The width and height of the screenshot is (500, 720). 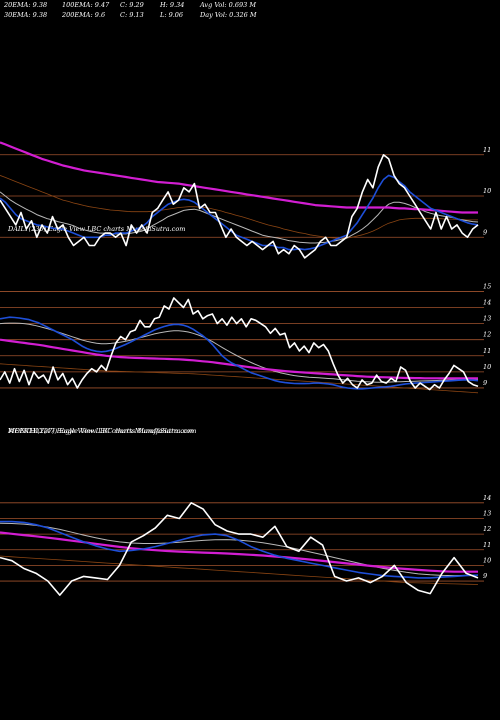 I want to click on header-ema200: 200EMA: 9.6, so click(x=83, y=15).